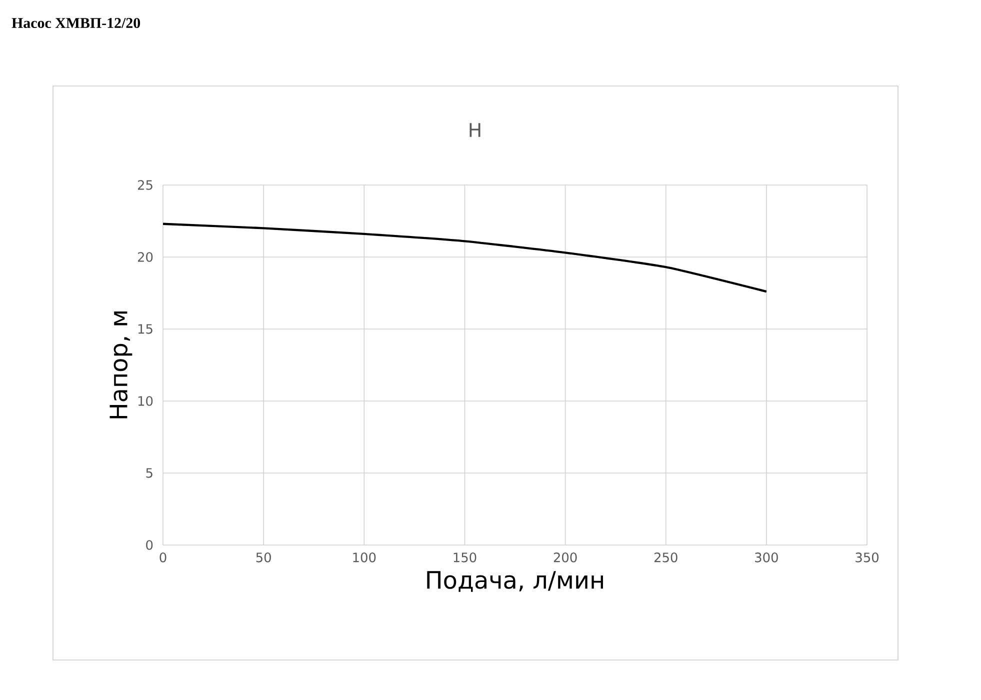 This screenshot has width=981, height=700. I want to click on y-tick-label: 0, so click(149, 545).